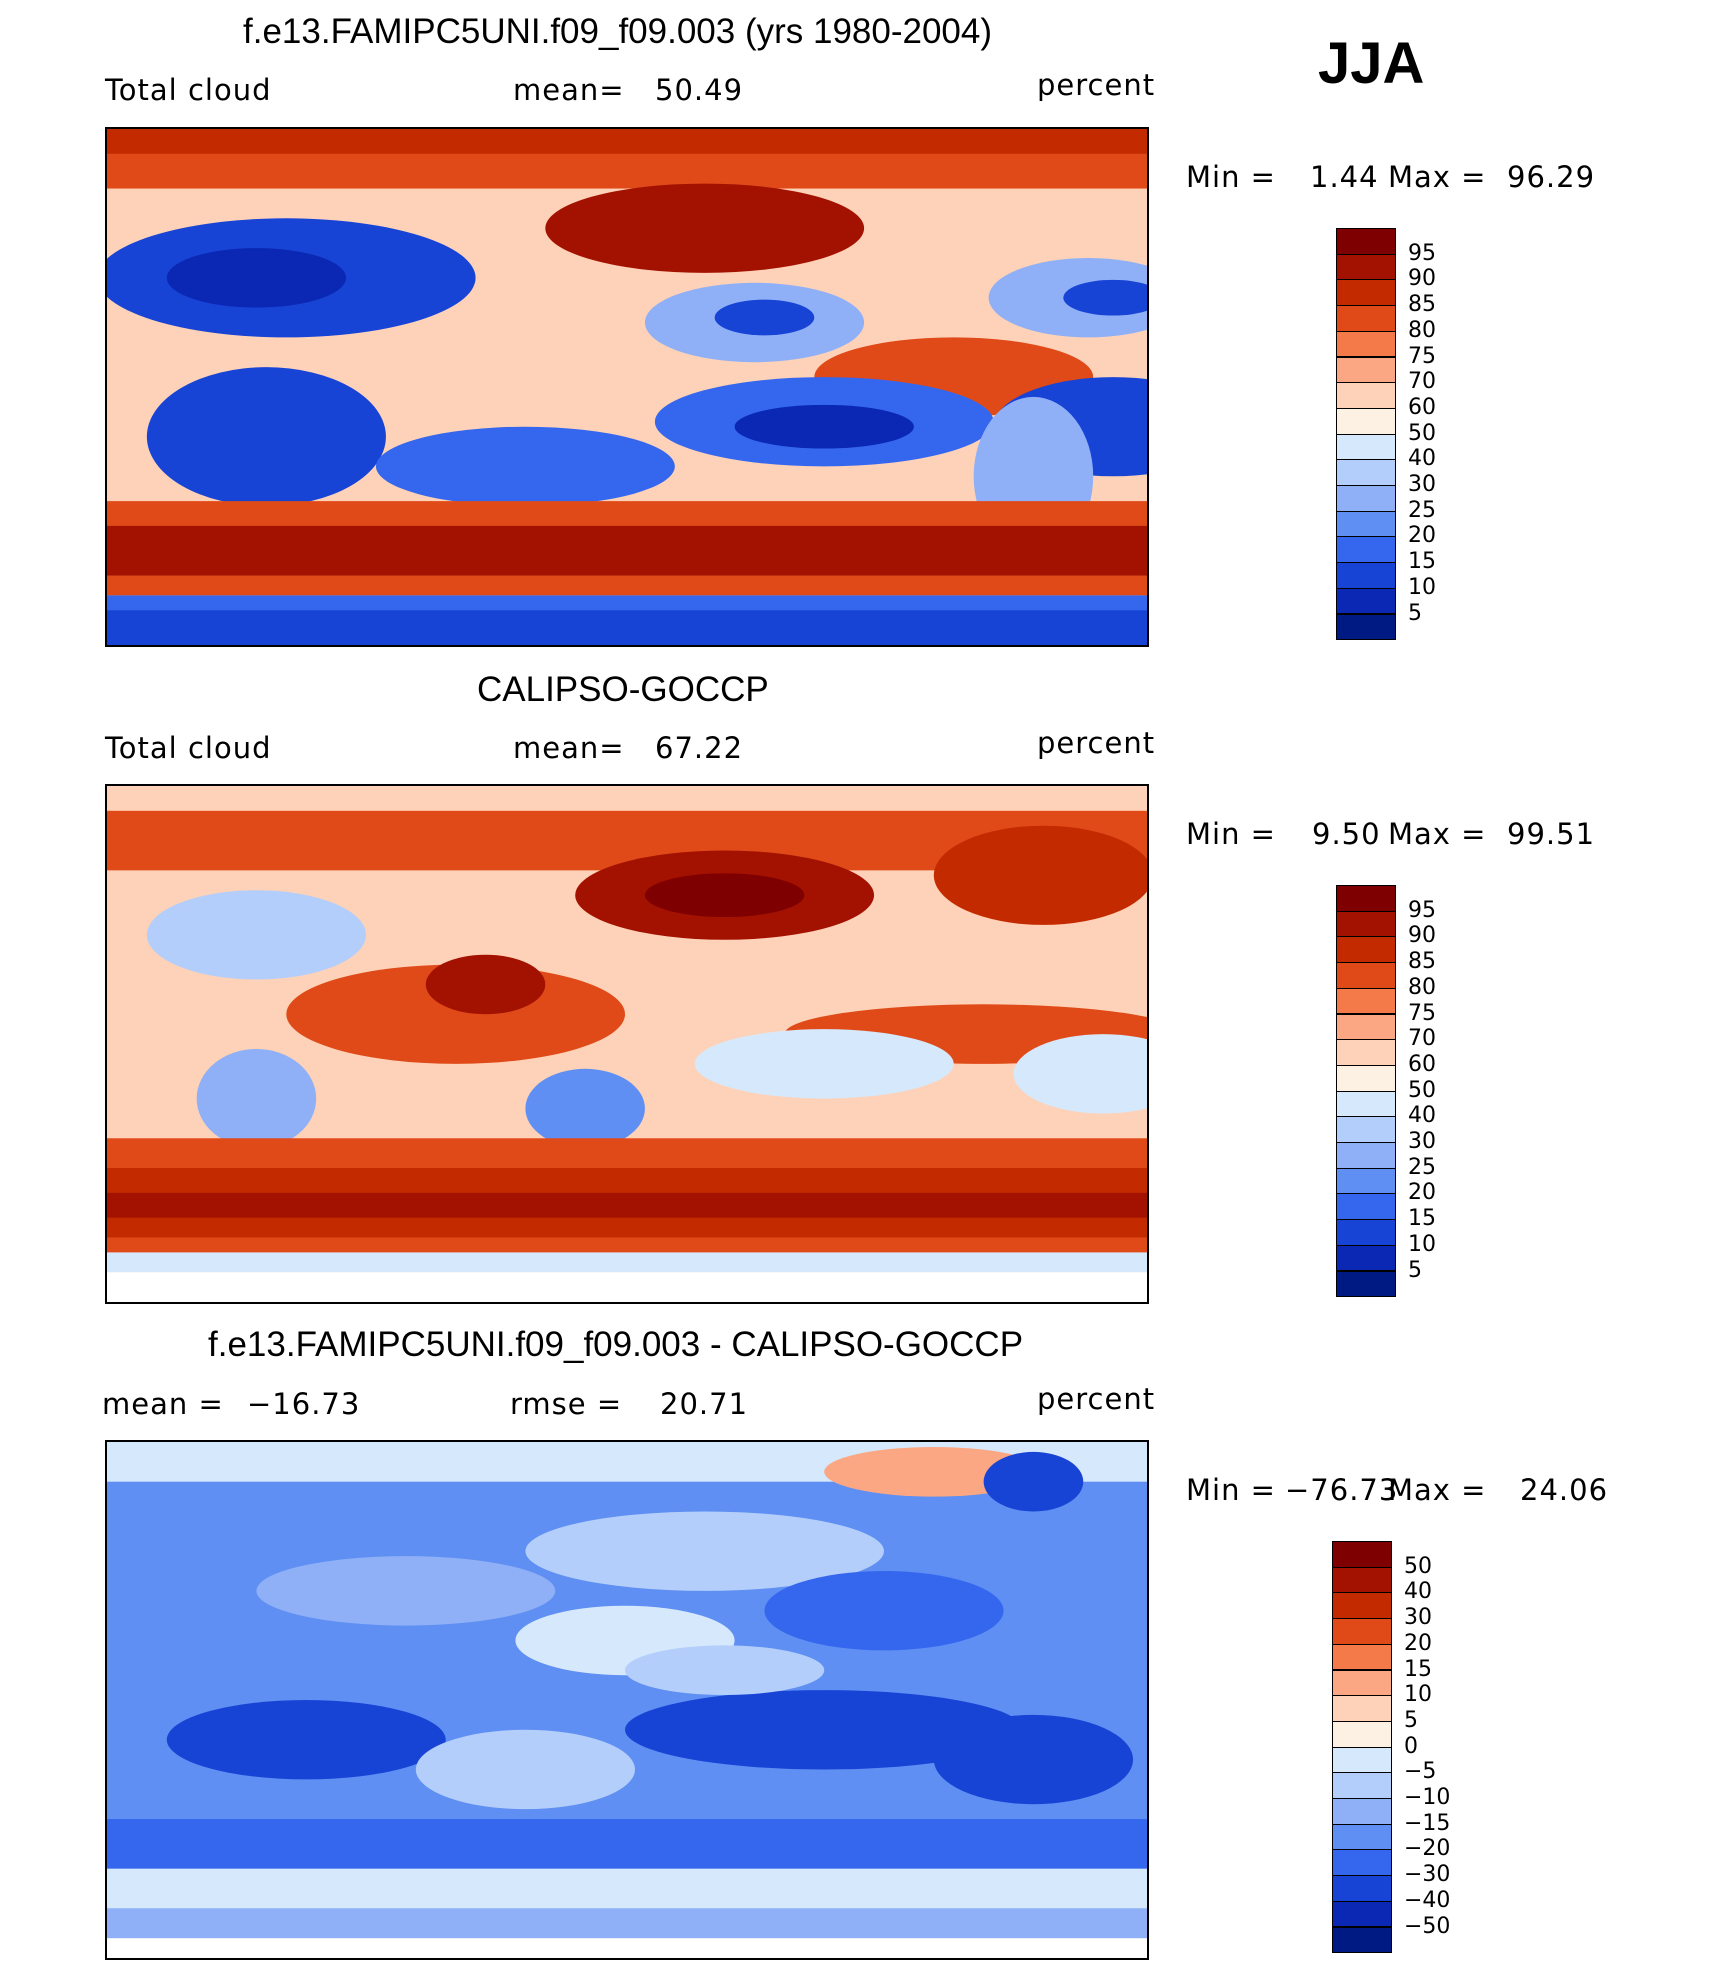  What do you see at coordinates (699, 90) in the screenshot?
I see `panel-1-mean-value: 50.49` at bounding box center [699, 90].